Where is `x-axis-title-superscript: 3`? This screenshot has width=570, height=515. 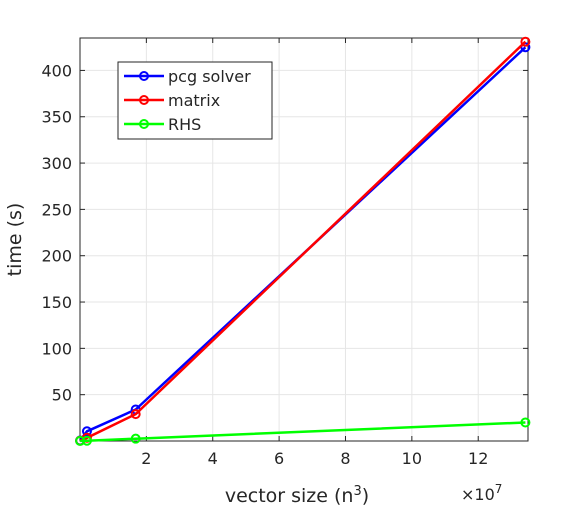
x-axis-title-superscript: 3 is located at coordinates (357, 491).